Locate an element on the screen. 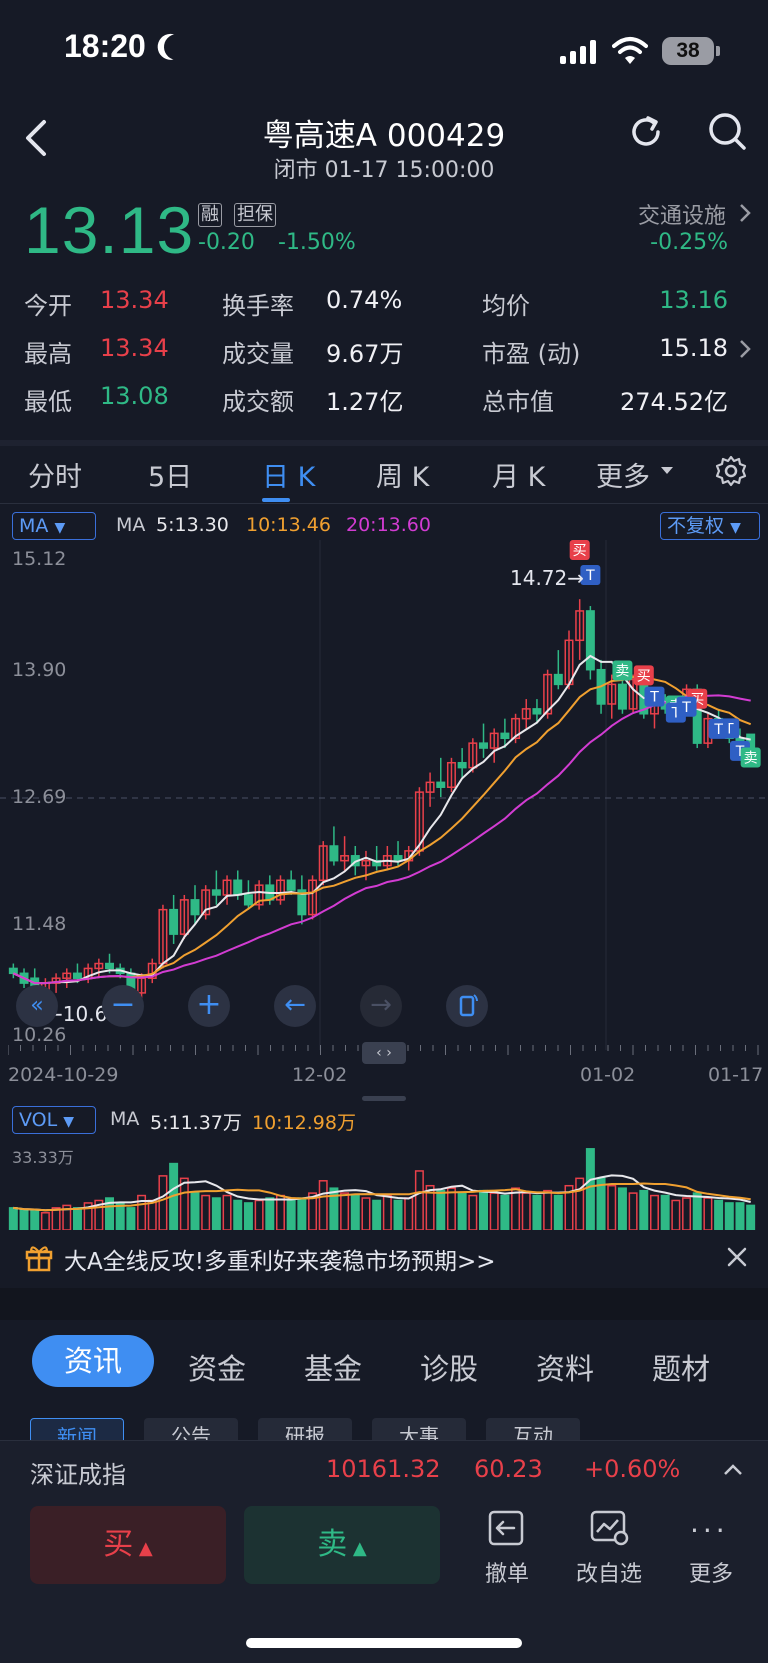 This screenshot has width=768, height=1663. x-tick: 01-02 is located at coordinates (608, 1075).